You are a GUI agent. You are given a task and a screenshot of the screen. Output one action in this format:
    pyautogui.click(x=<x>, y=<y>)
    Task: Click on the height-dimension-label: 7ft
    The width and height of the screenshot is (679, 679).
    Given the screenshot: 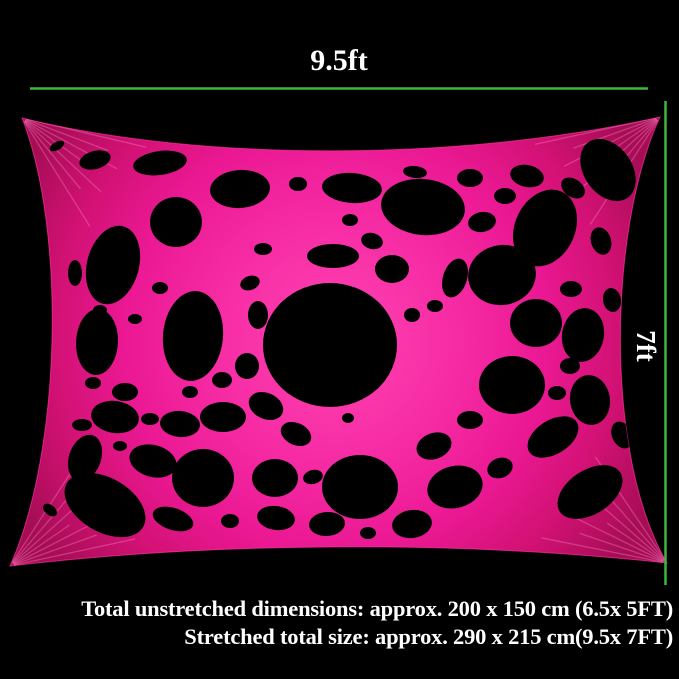 What is the action you would take?
    pyautogui.click(x=646, y=346)
    